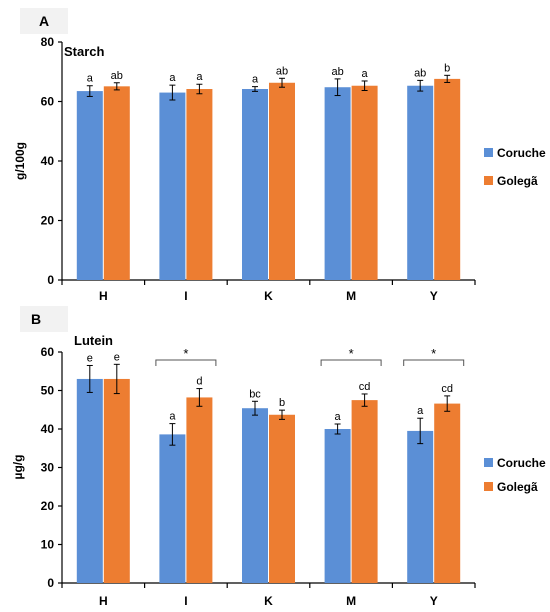 The image size is (550, 612). I want to click on panel-letter: A, so click(44, 21).